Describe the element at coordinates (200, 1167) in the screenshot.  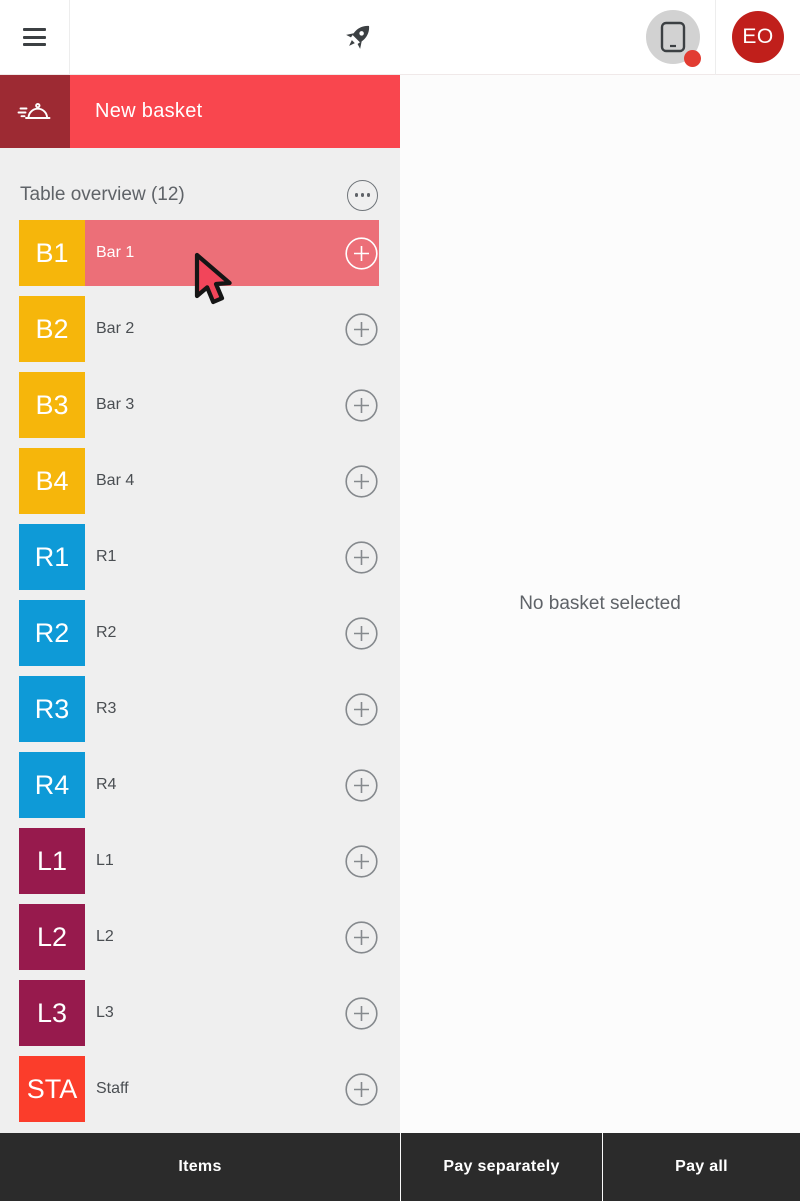
I see `items-button: Items` at that location.